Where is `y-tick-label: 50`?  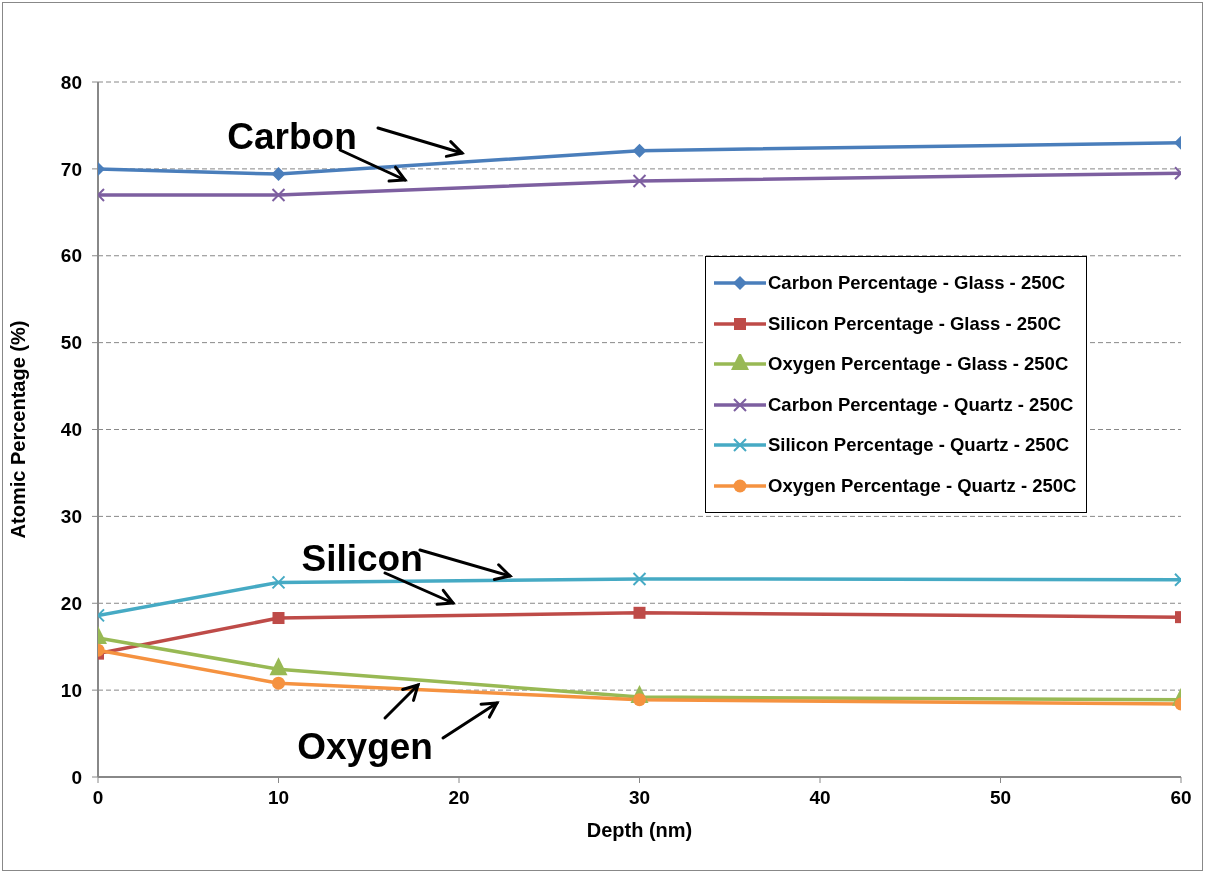 y-tick-label: 50 is located at coordinates (71, 343).